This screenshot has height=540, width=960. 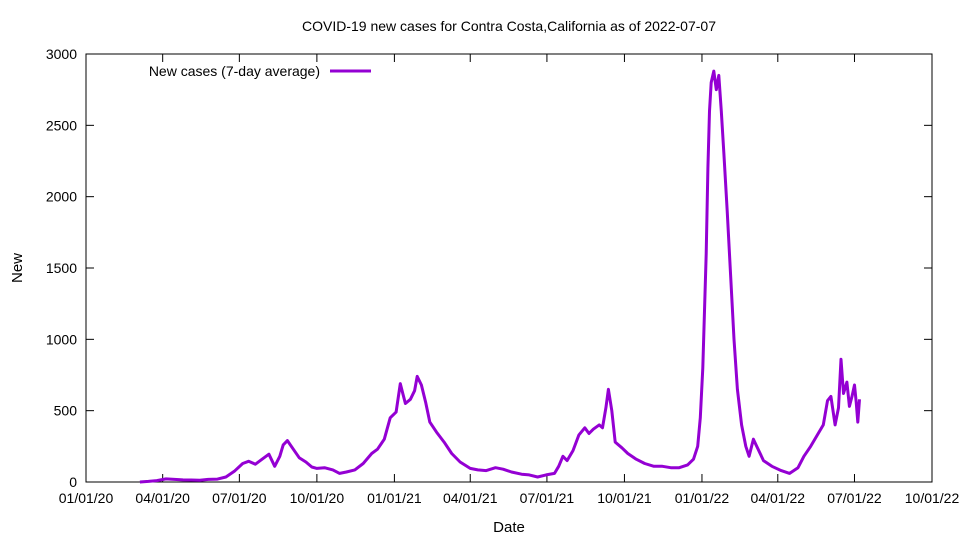 What do you see at coordinates (854, 498) in the screenshot?
I see `x-tick-label: 07/01/22` at bounding box center [854, 498].